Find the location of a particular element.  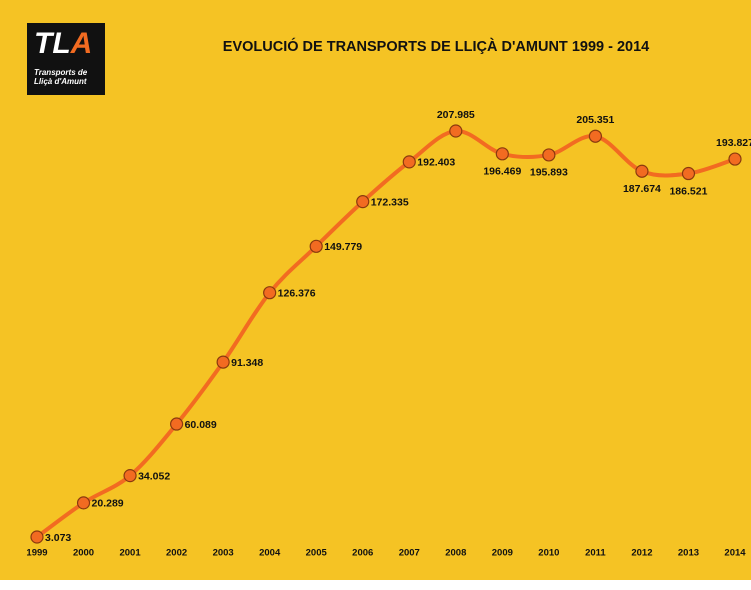

data-label: 172.335 is located at coordinates (390, 202).